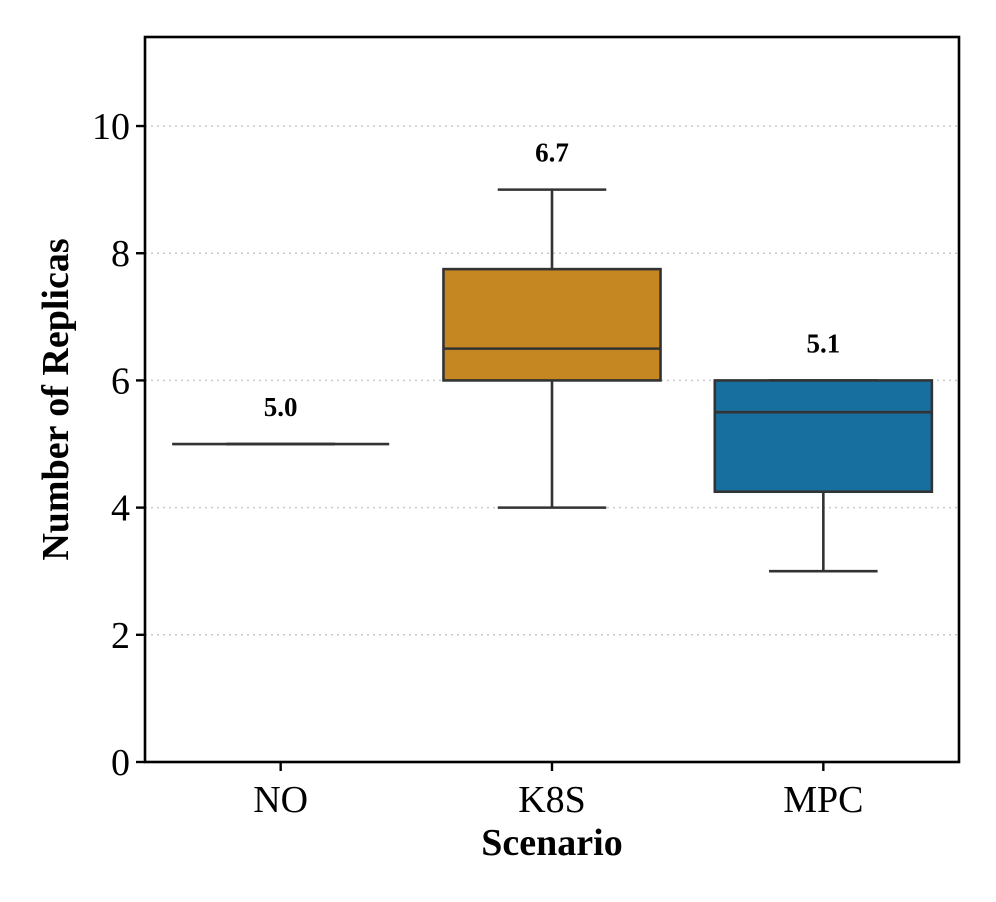 This screenshot has height=902, width=996. Describe the element at coordinates (280, 800) in the screenshot. I see `x-tick-label-no: NO` at that location.